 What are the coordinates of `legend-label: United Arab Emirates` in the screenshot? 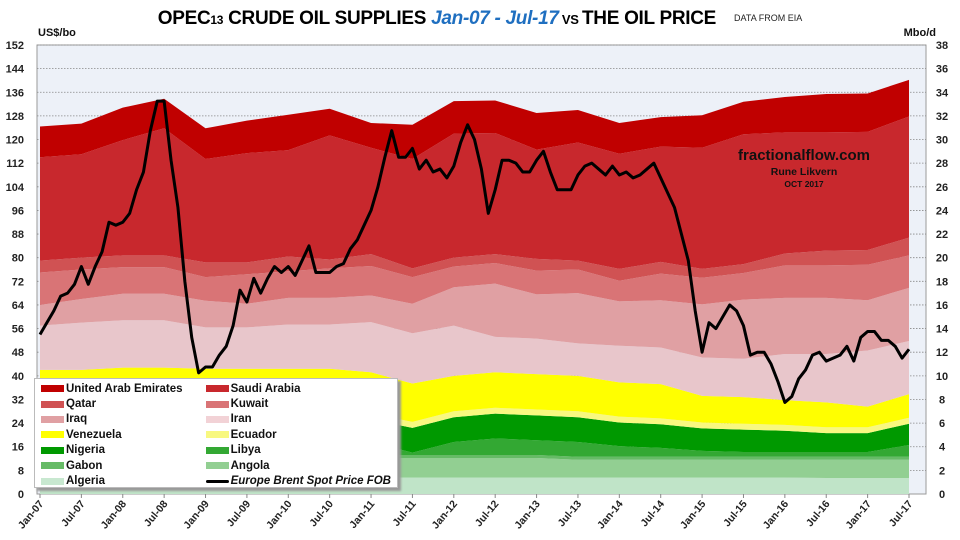 It's located at (124, 388).